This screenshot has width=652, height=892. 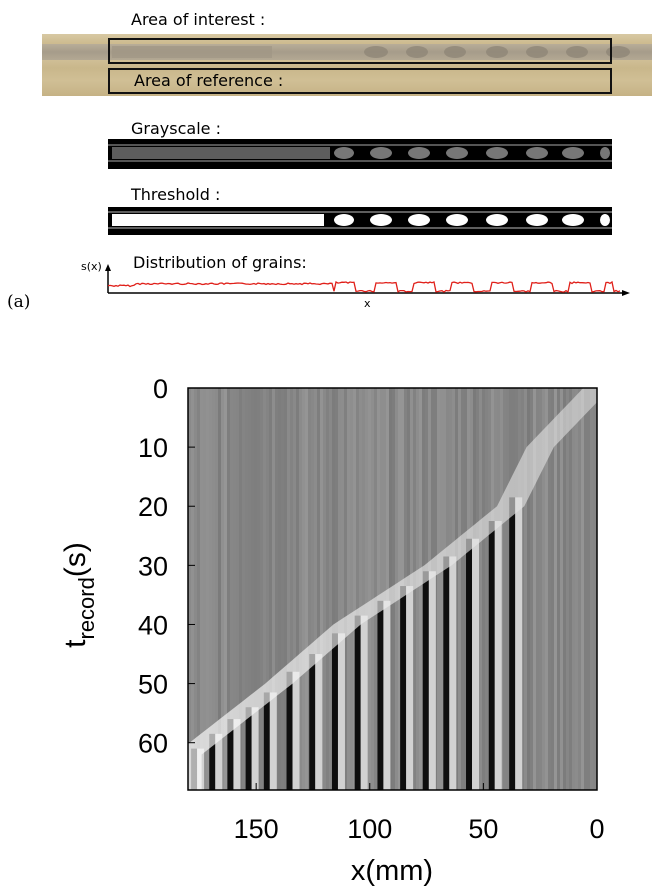 What do you see at coordinates (360, 154) in the screenshot?
I see `grayscale-strip` at bounding box center [360, 154].